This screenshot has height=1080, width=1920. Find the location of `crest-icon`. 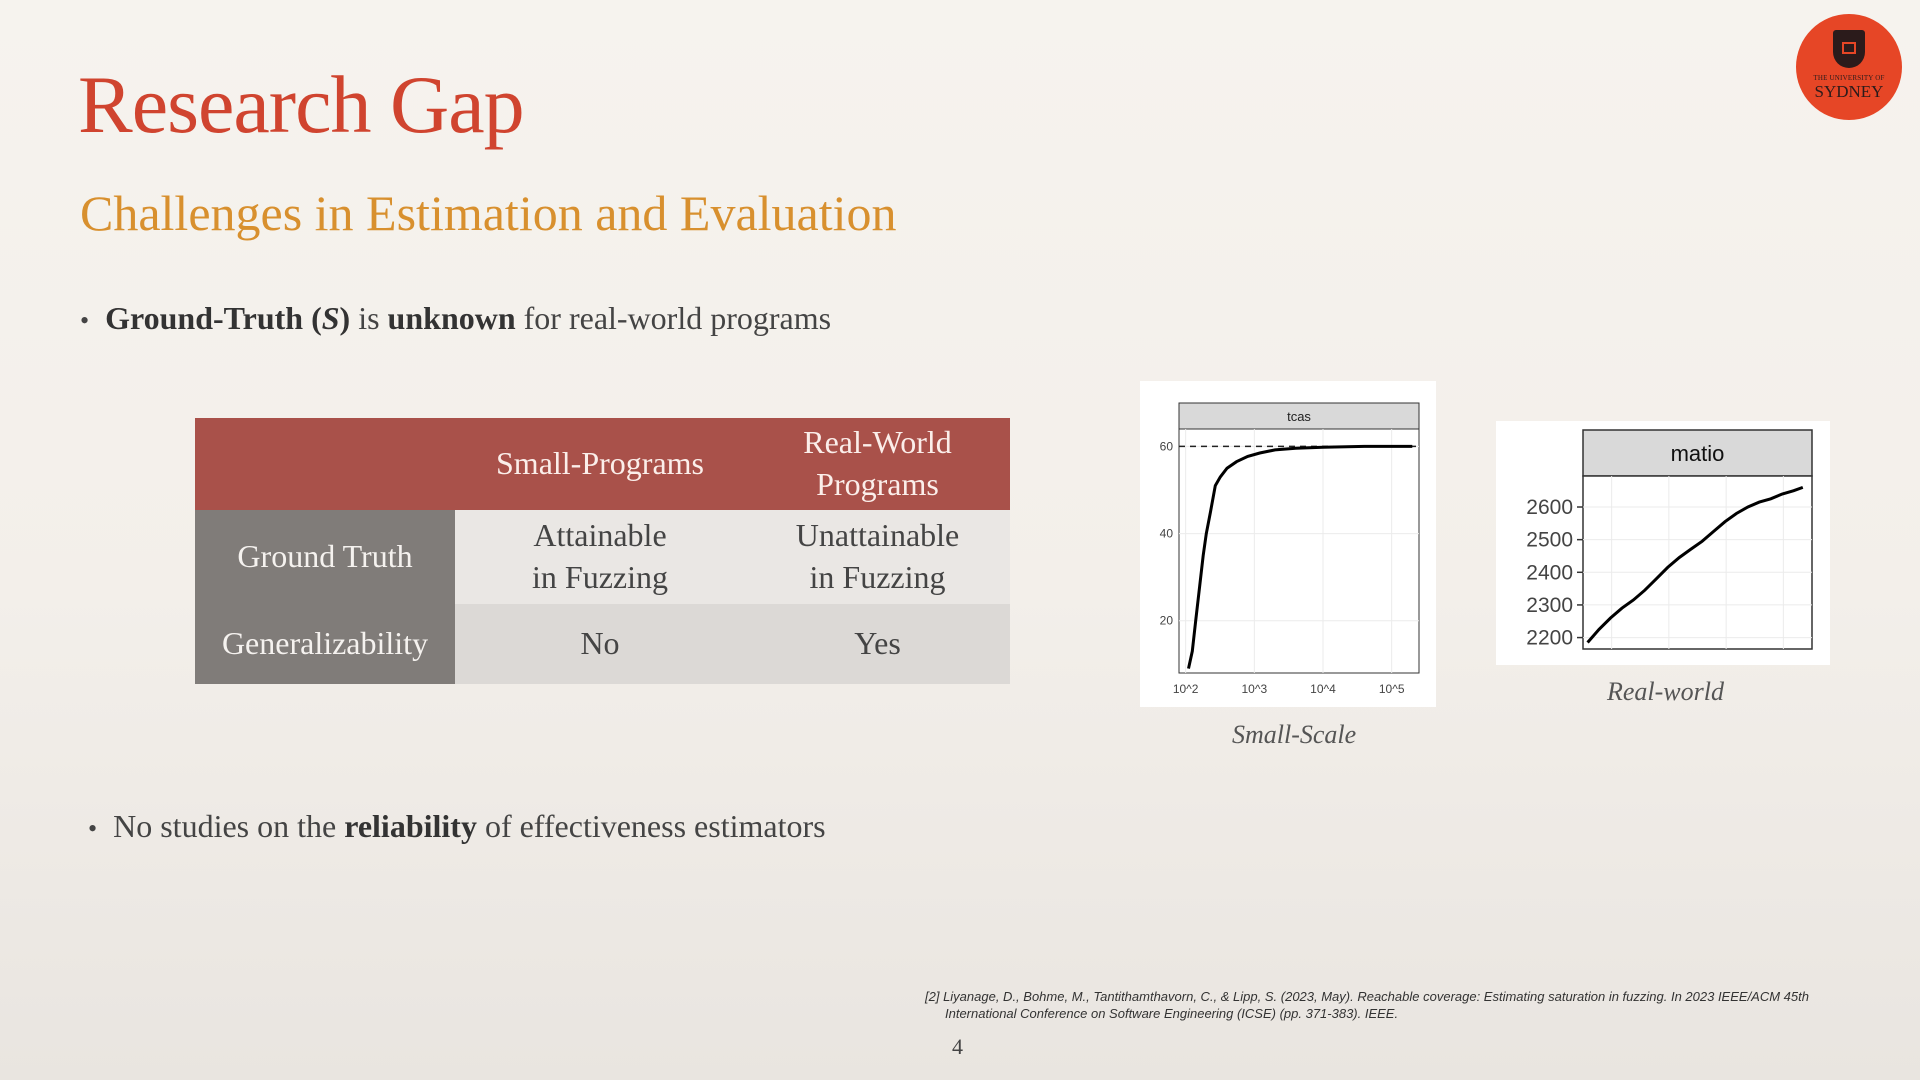

crest-icon is located at coordinates (1849, 49).